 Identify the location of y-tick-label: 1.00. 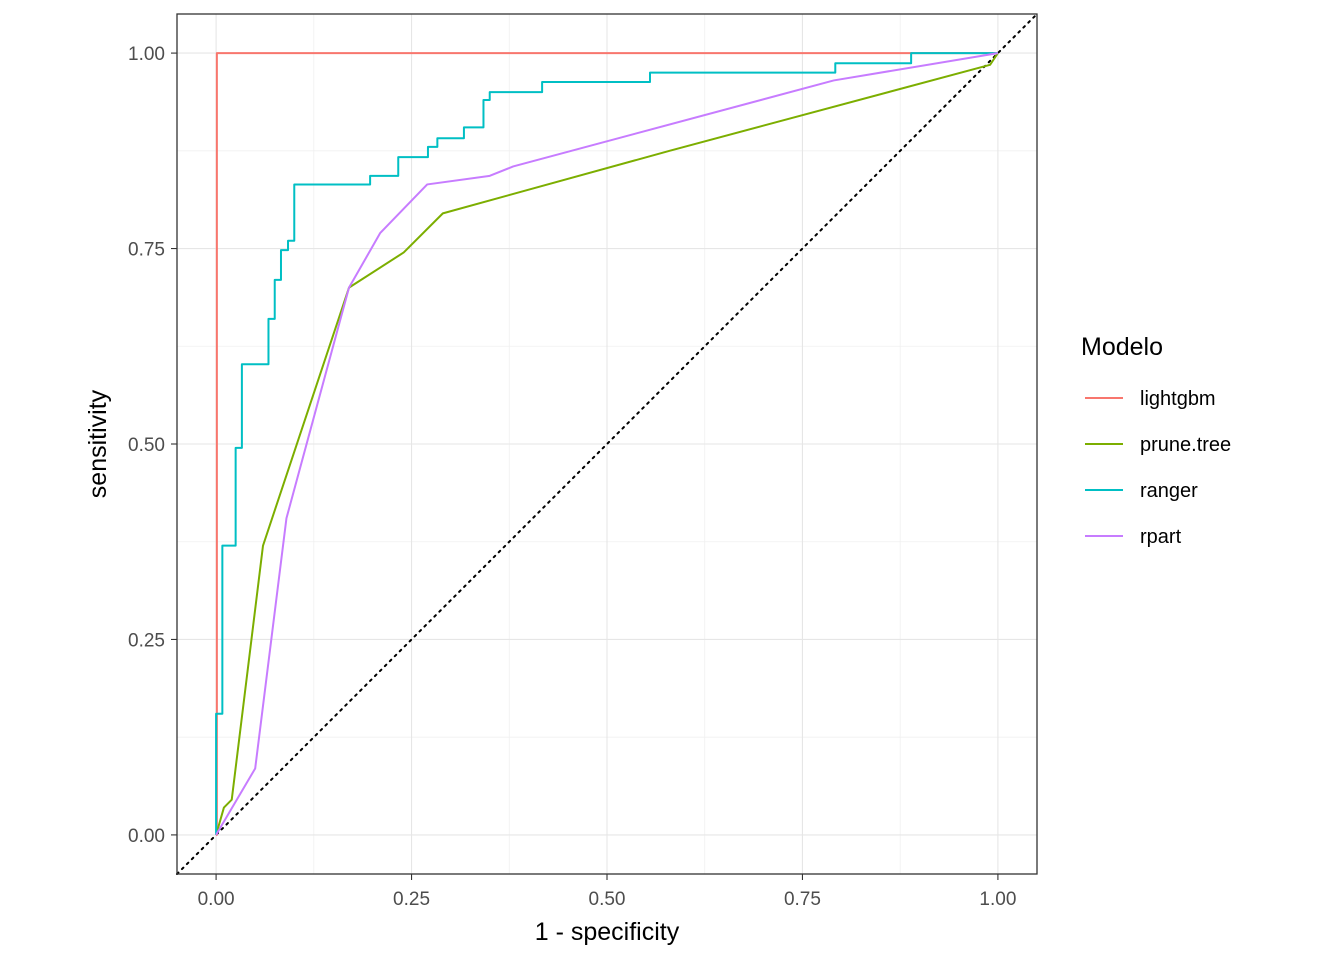
(146, 54).